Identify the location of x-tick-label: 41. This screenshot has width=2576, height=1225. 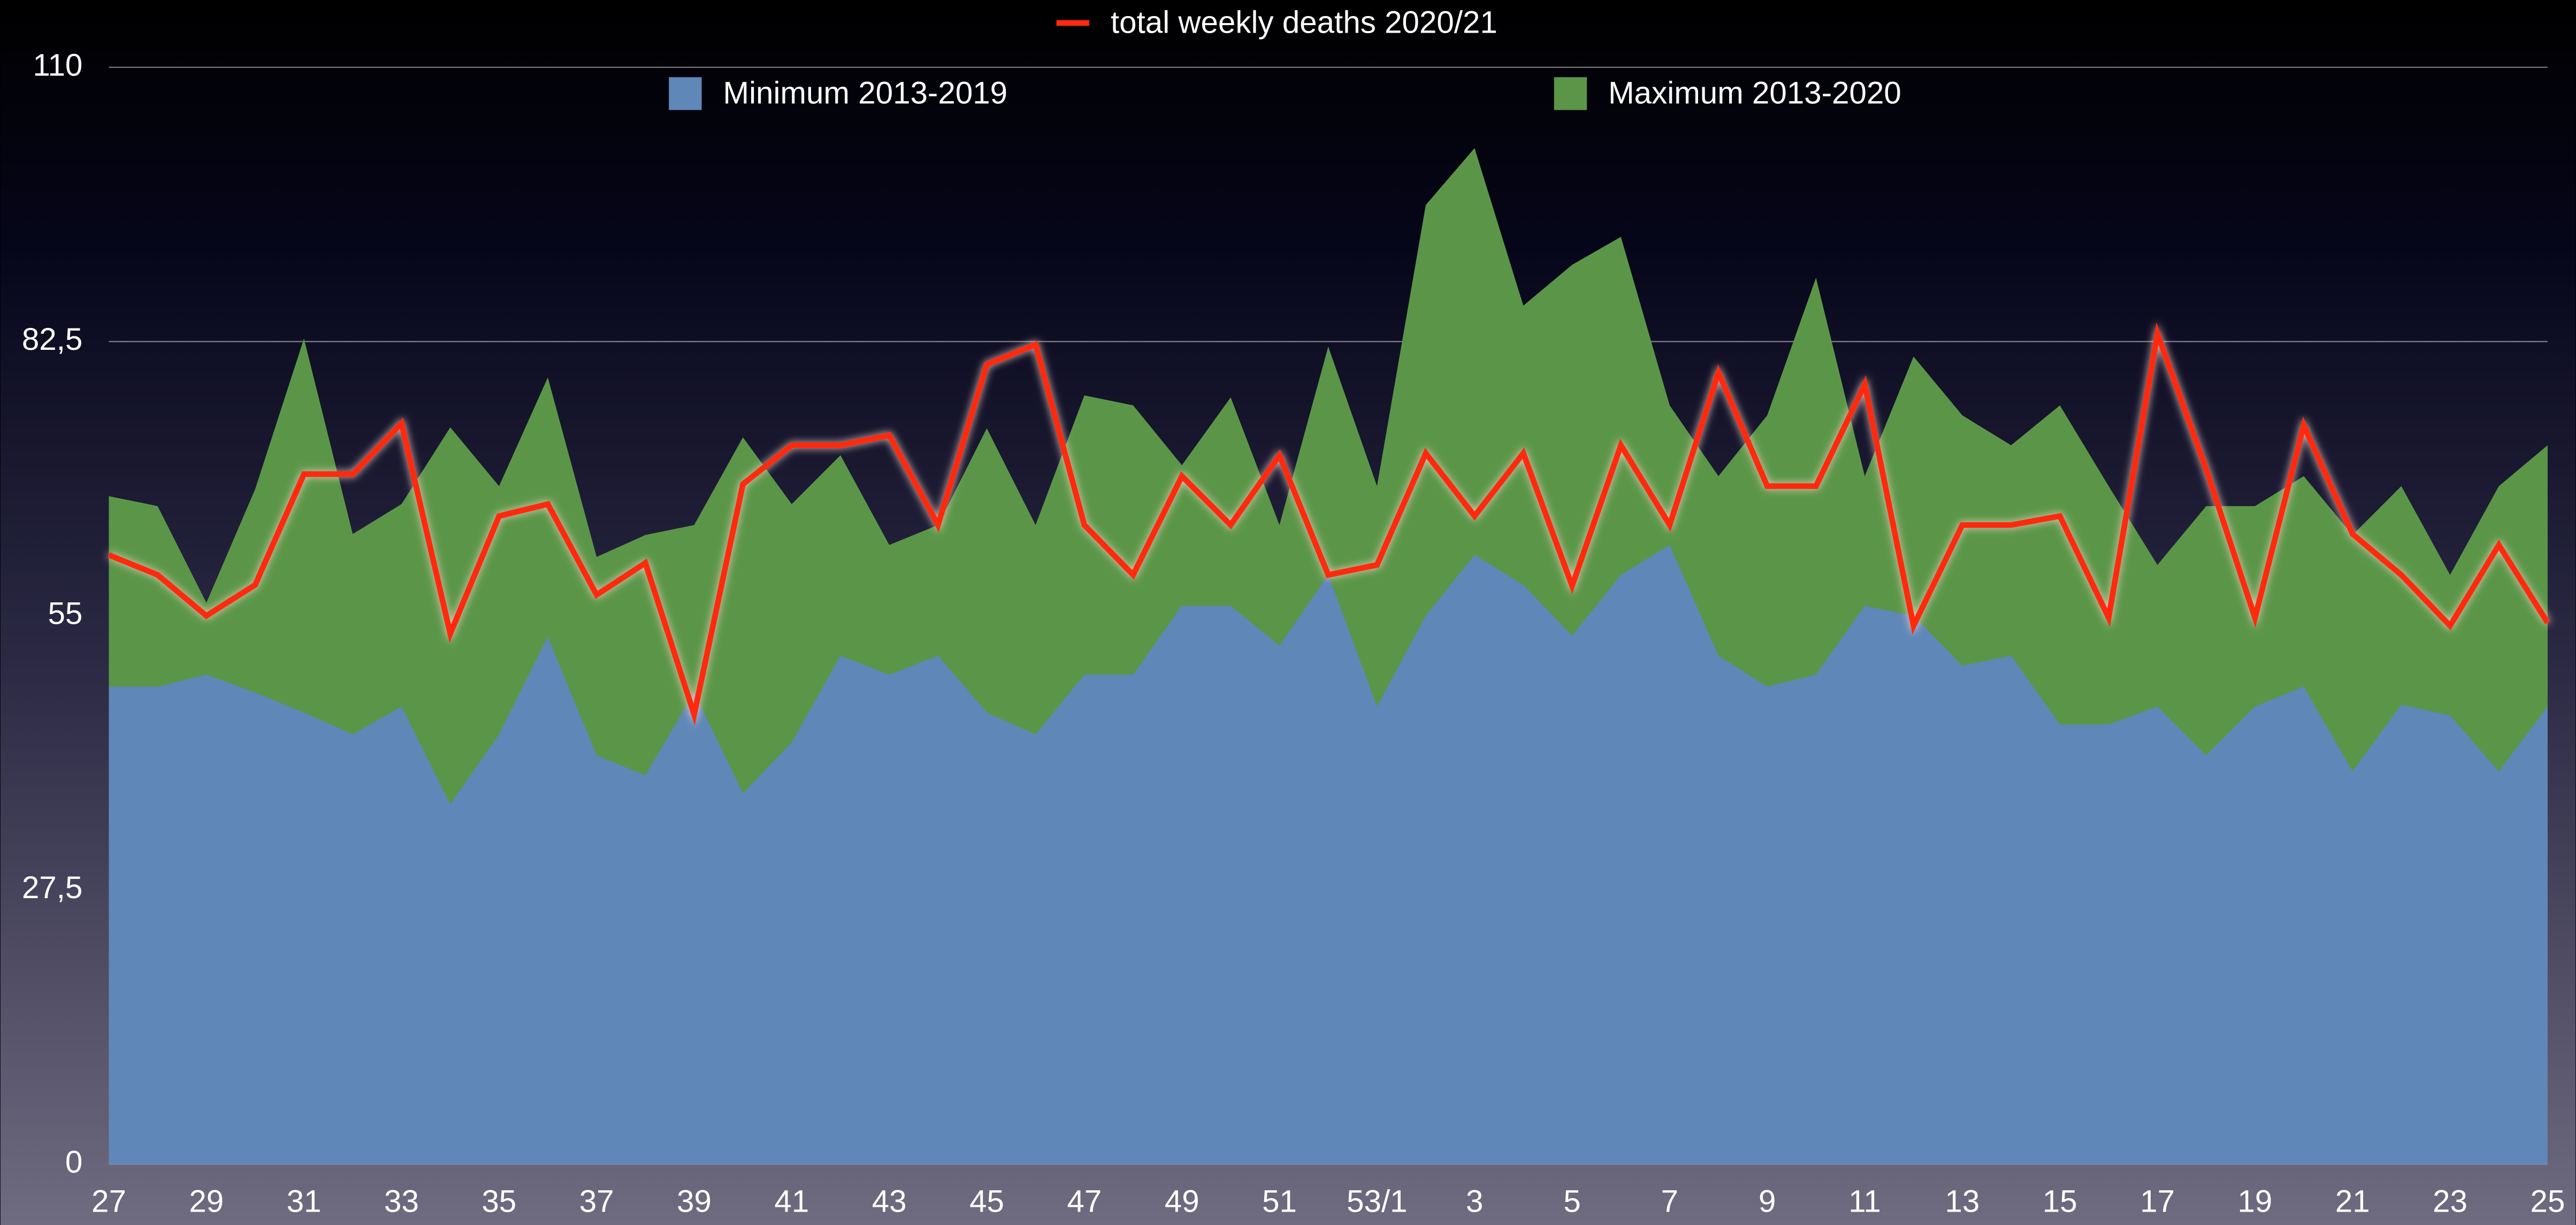
(791, 1201).